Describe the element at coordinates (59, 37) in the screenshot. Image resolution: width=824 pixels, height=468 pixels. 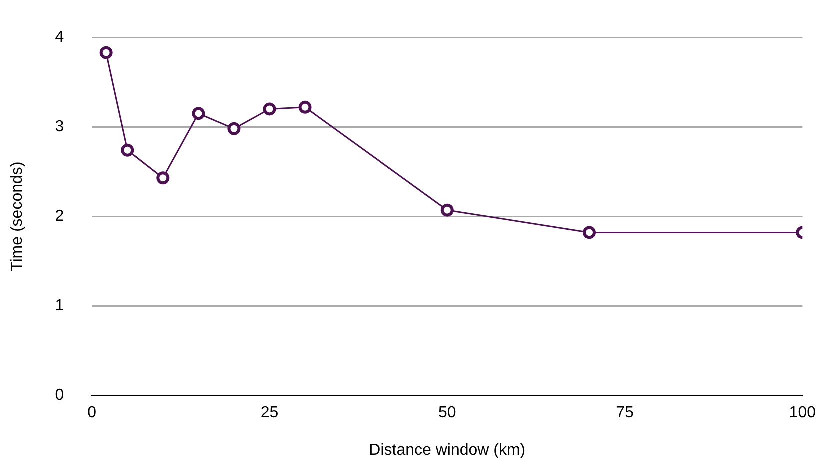
I see `y-tick-label: 4` at that location.